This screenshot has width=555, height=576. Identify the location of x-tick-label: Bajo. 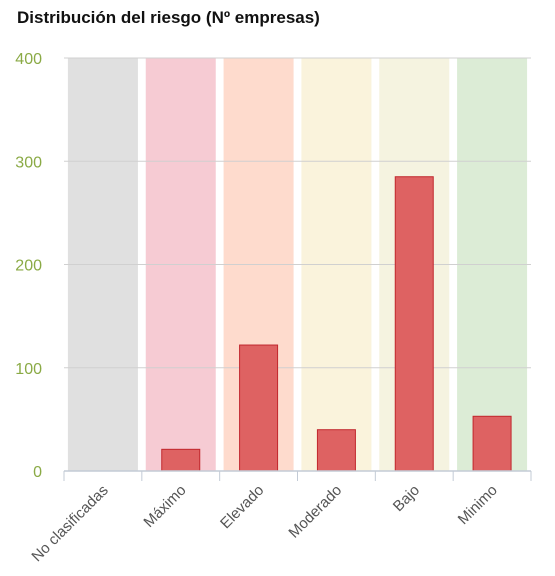
(406, 498).